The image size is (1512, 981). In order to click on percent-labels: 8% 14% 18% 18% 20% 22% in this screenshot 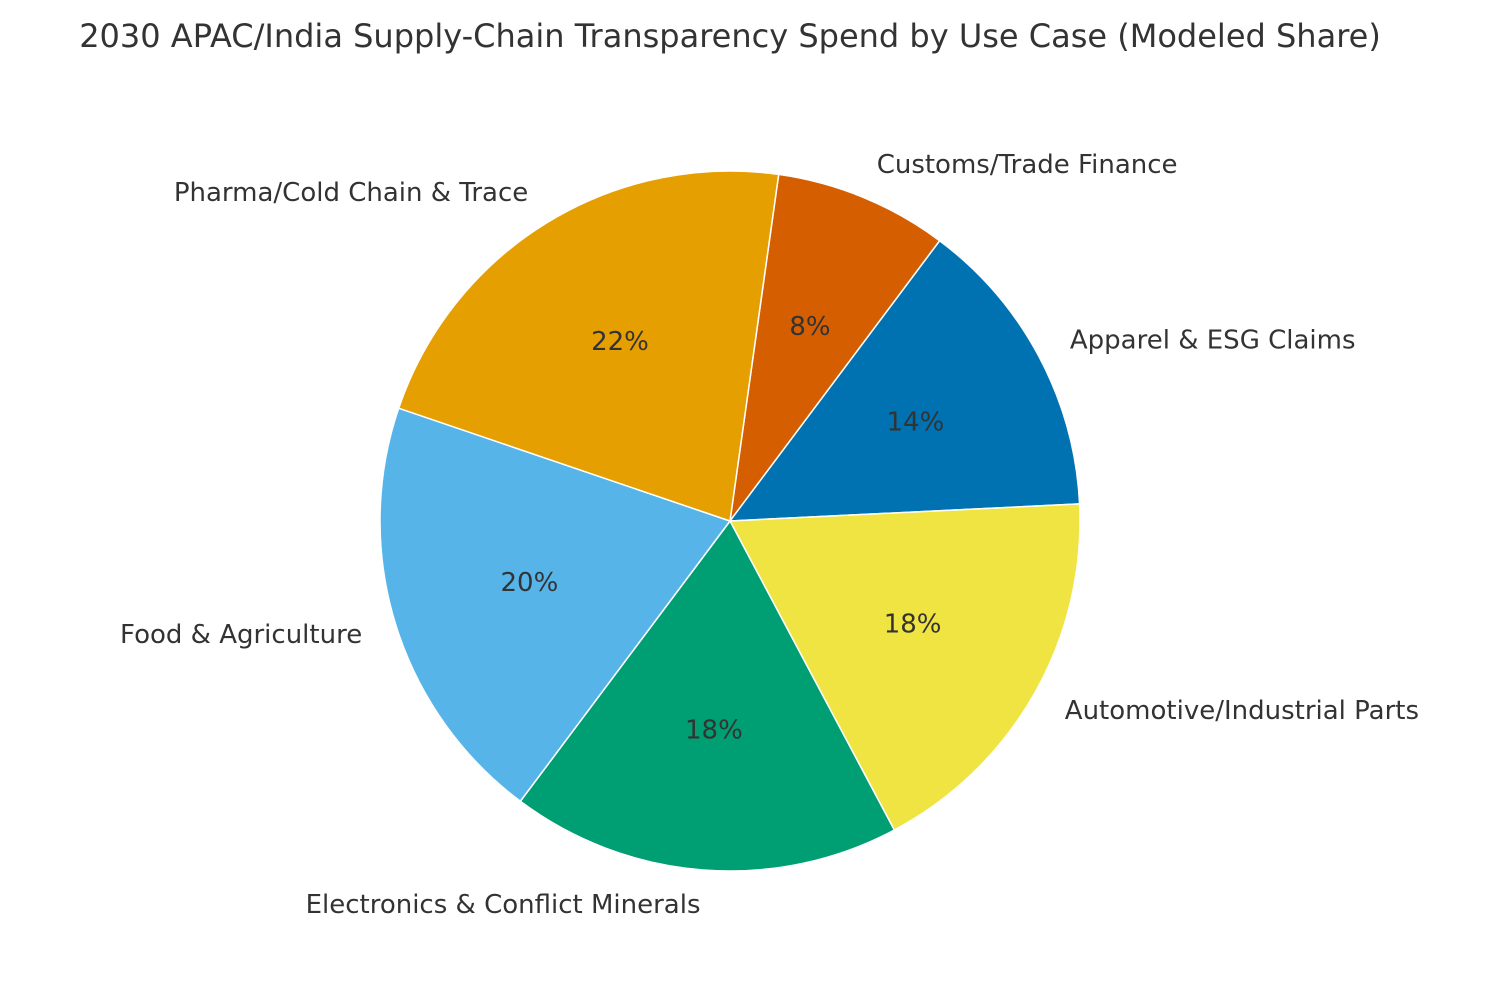, I will do `click(723, 529)`.